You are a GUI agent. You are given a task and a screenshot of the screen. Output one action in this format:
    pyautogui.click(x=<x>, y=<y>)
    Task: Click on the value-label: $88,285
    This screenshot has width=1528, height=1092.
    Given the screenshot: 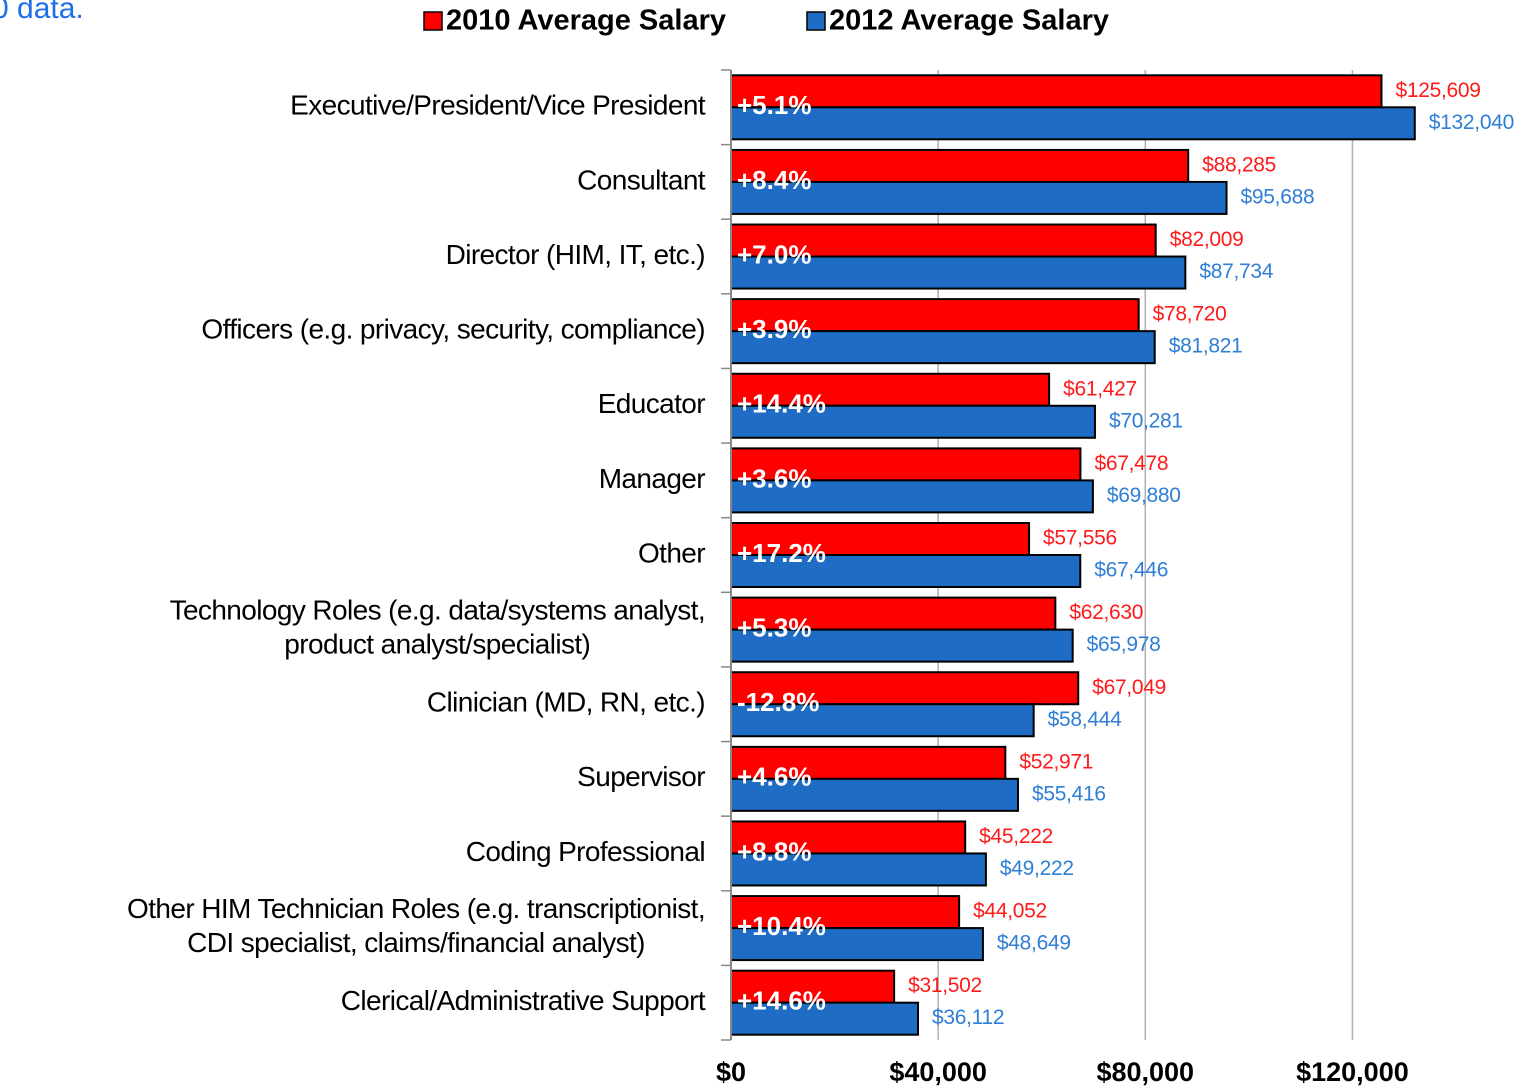 What is the action you would take?
    pyautogui.click(x=1239, y=164)
    